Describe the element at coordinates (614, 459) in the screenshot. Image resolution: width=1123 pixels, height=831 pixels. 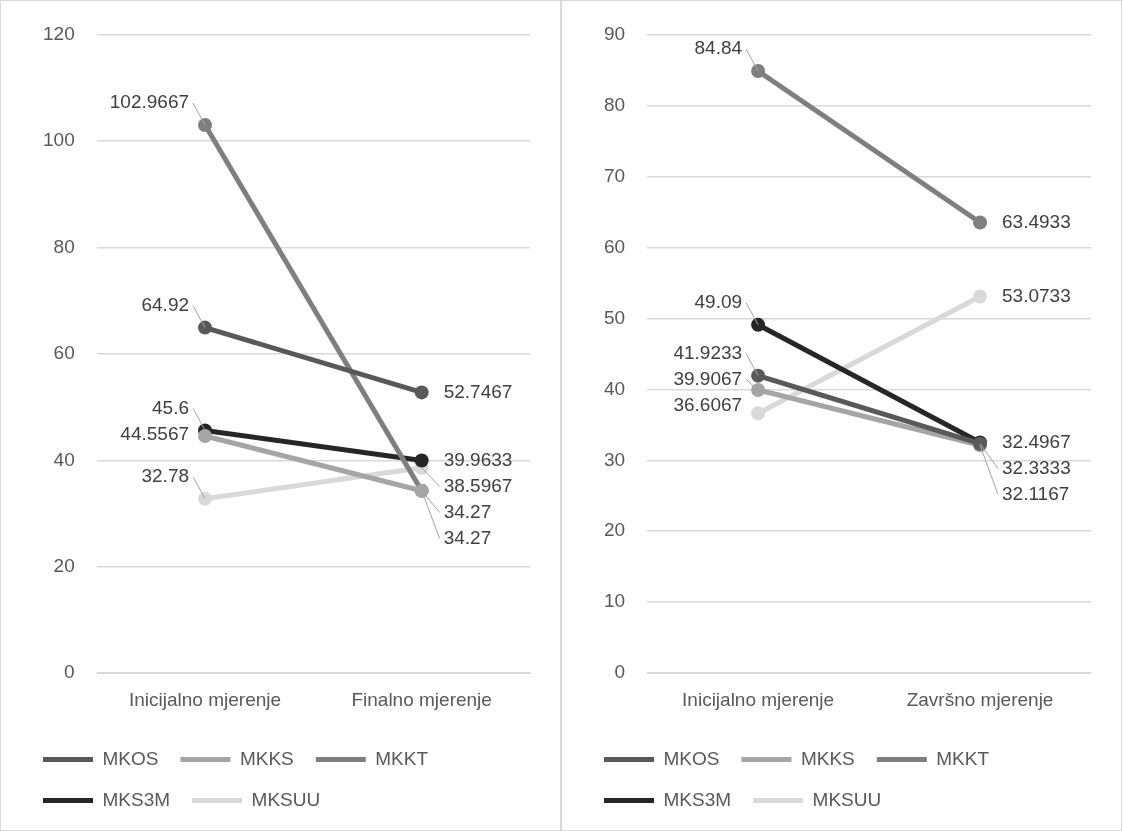
I see `y-tick-label: 30` at that location.